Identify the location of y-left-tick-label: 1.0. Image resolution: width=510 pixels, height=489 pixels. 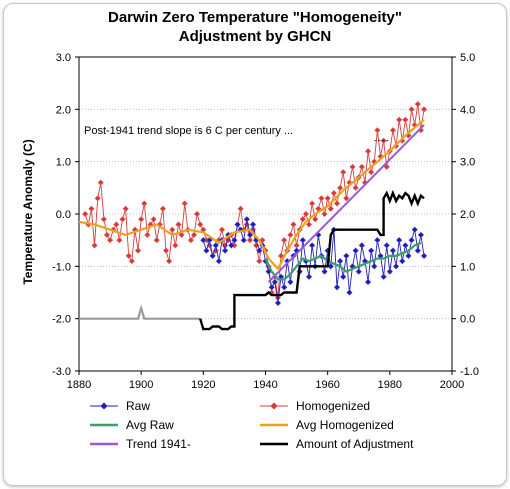
(63, 163).